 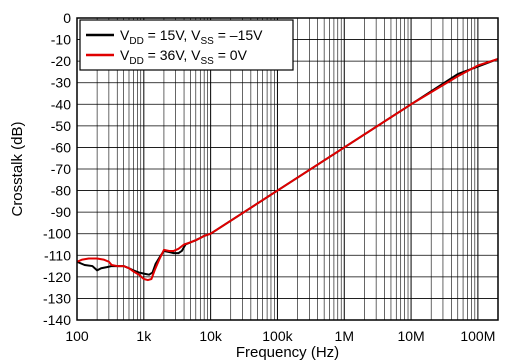 I want to click on y-tick-label: -90, so click(x=61, y=212).